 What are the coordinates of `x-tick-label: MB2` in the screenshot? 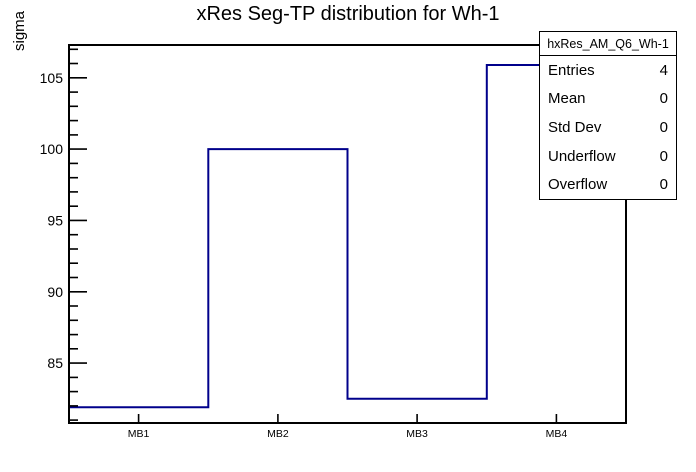 It's located at (278, 434).